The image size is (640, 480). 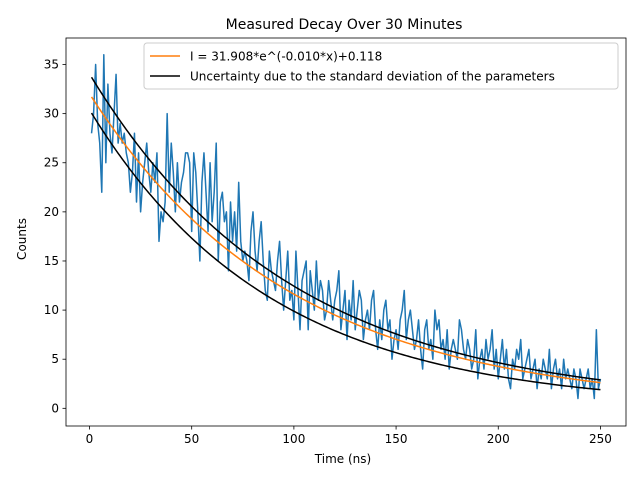 What do you see at coordinates (344, 25) in the screenshot?
I see `chart-title: Measured Decay Over 30 Minutes` at bounding box center [344, 25].